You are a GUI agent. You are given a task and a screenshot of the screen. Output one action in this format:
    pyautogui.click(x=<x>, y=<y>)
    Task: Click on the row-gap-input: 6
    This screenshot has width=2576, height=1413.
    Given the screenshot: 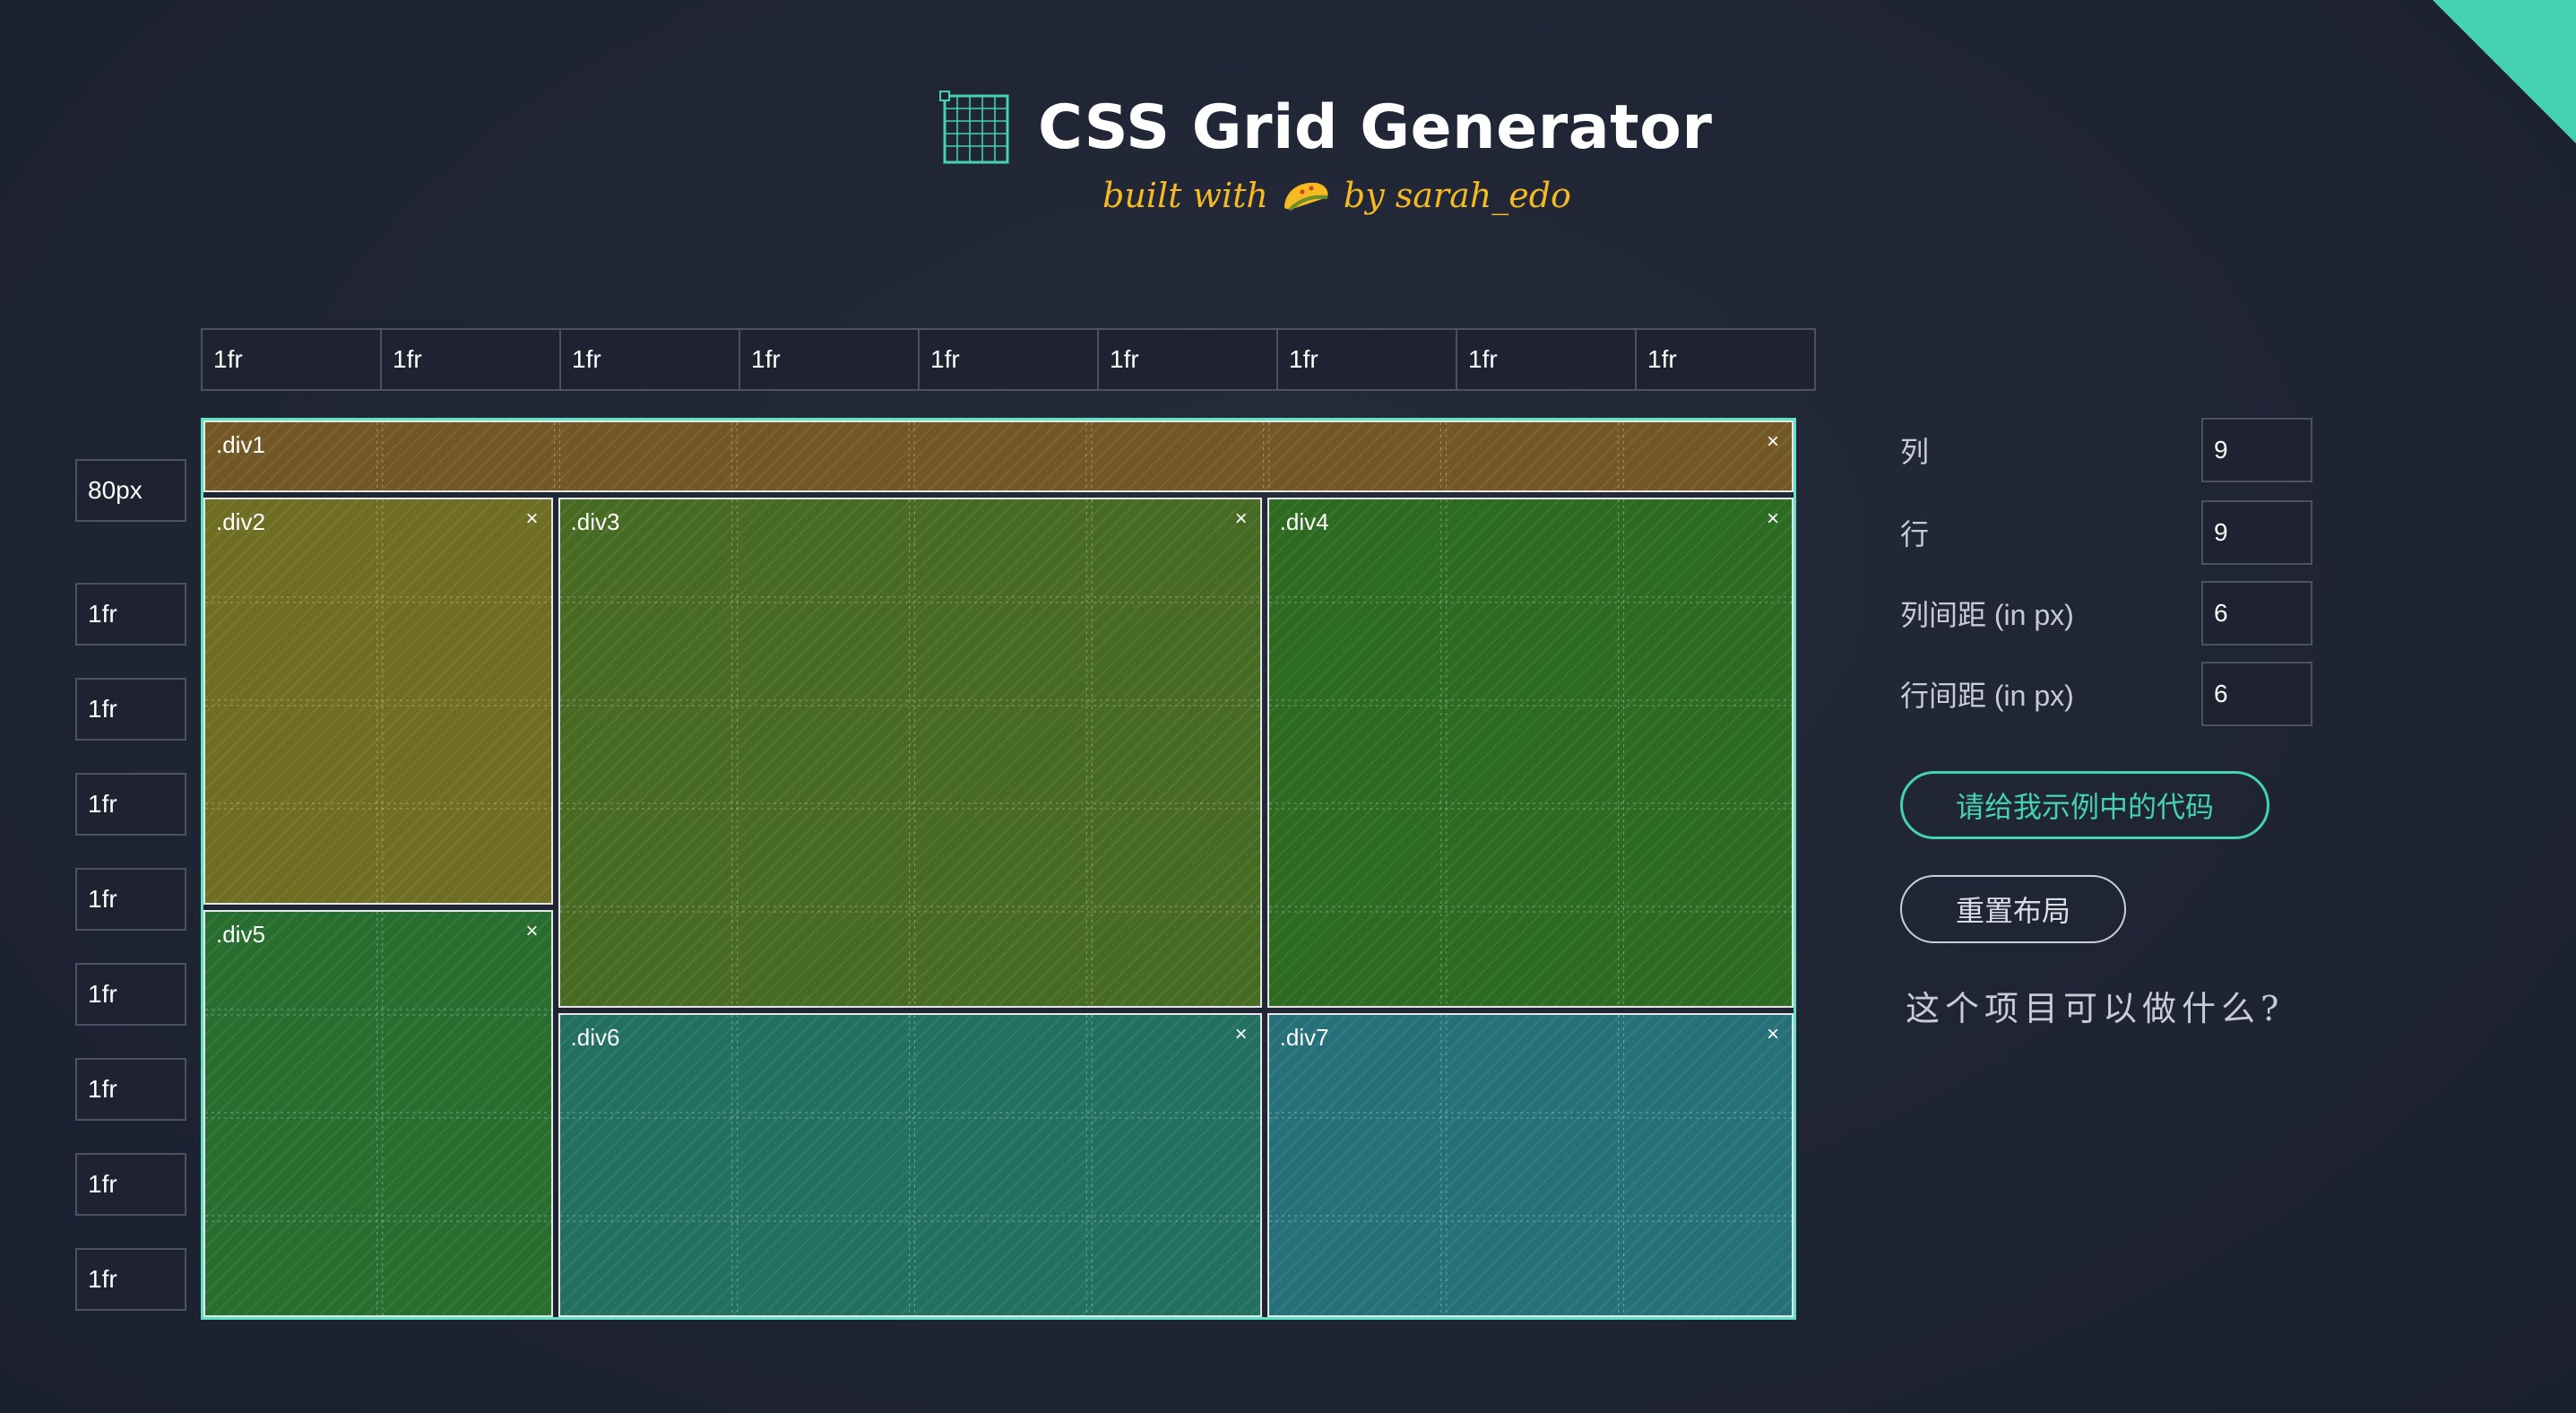 What is the action you would take?
    pyautogui.click(x=2256, y=694)
    